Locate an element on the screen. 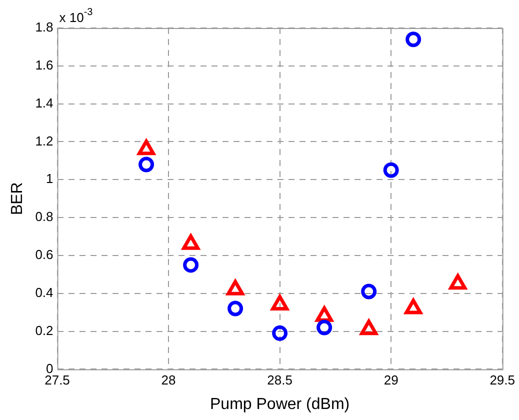 The image size is (519, 420). y-tick-label: 1.8 is located at coordinates (44, 27).